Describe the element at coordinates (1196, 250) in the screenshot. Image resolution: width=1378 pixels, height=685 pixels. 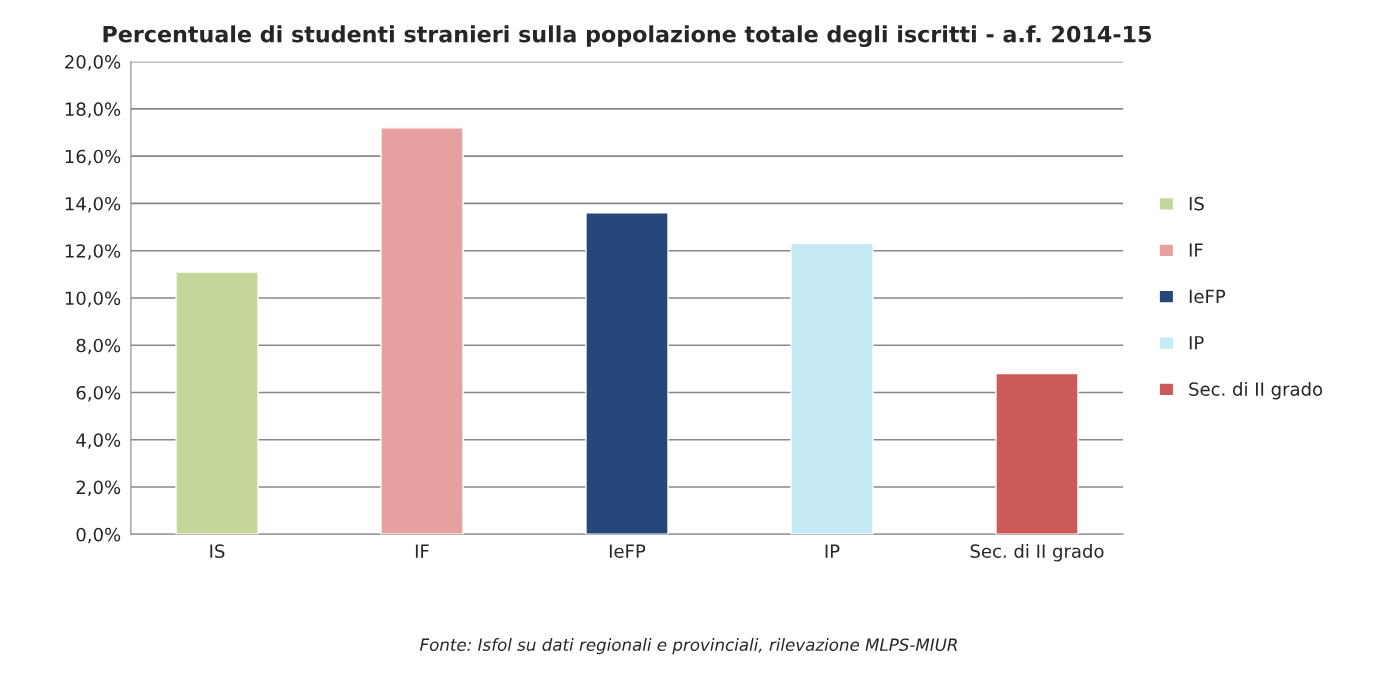
I see `legend-label: IF` at that location.